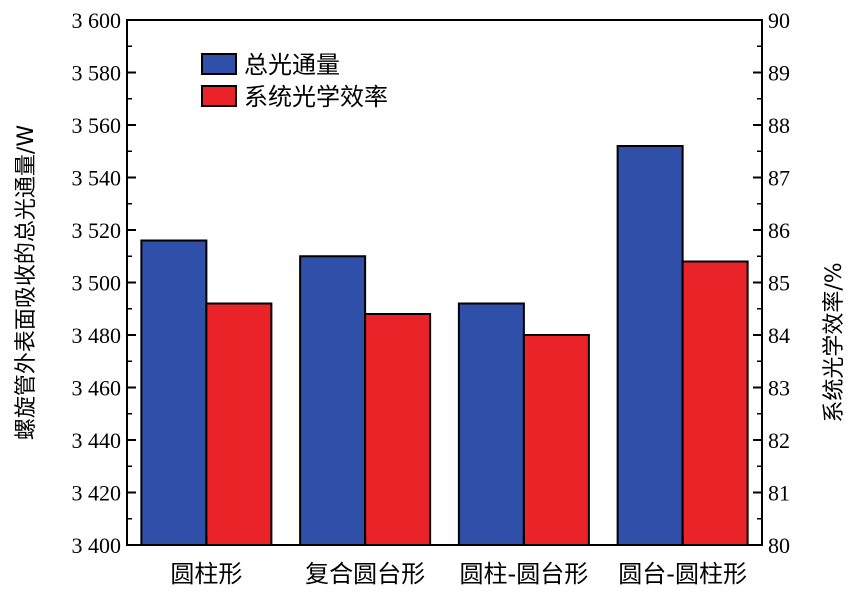  Describe the element at coordinates (779, 283) in the screenshot. I see `right-tick-label: 85` at that location.